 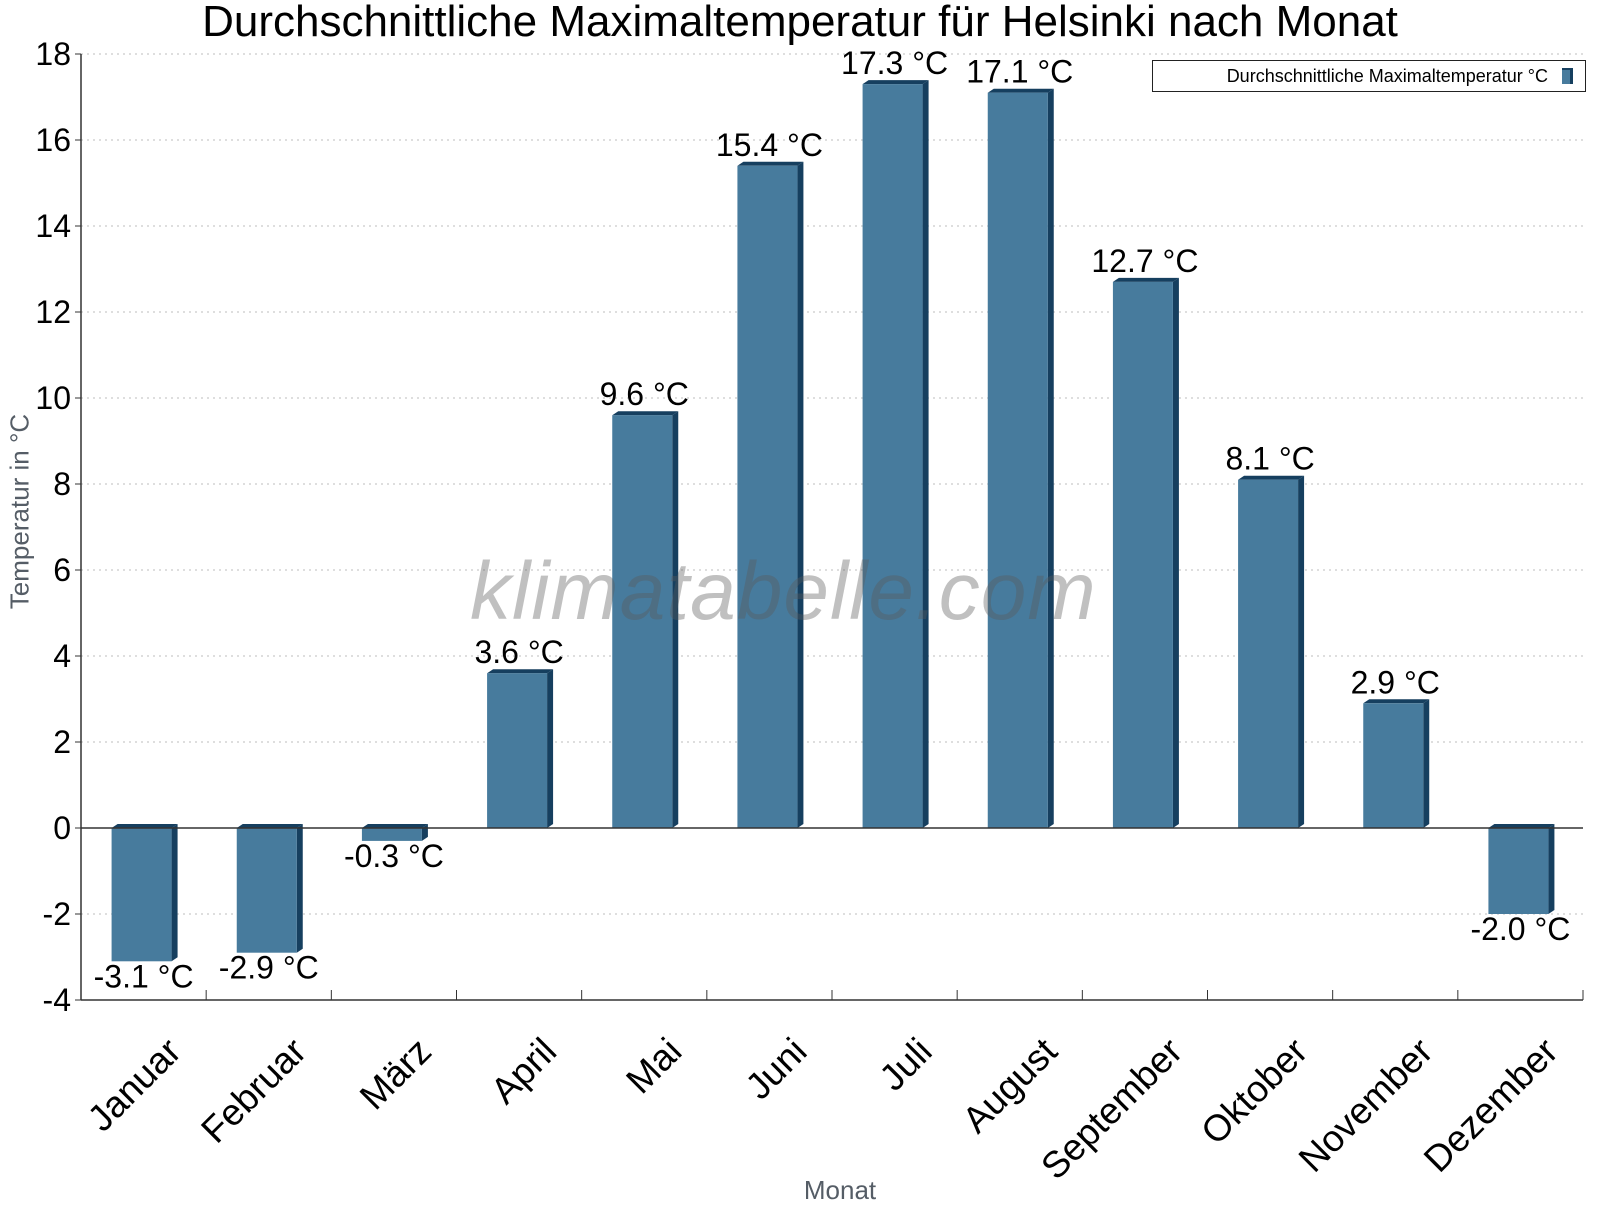 I want to click on legend: Durchschnittliche Maximaltemperatur °C, so click(x=1369, y=76).